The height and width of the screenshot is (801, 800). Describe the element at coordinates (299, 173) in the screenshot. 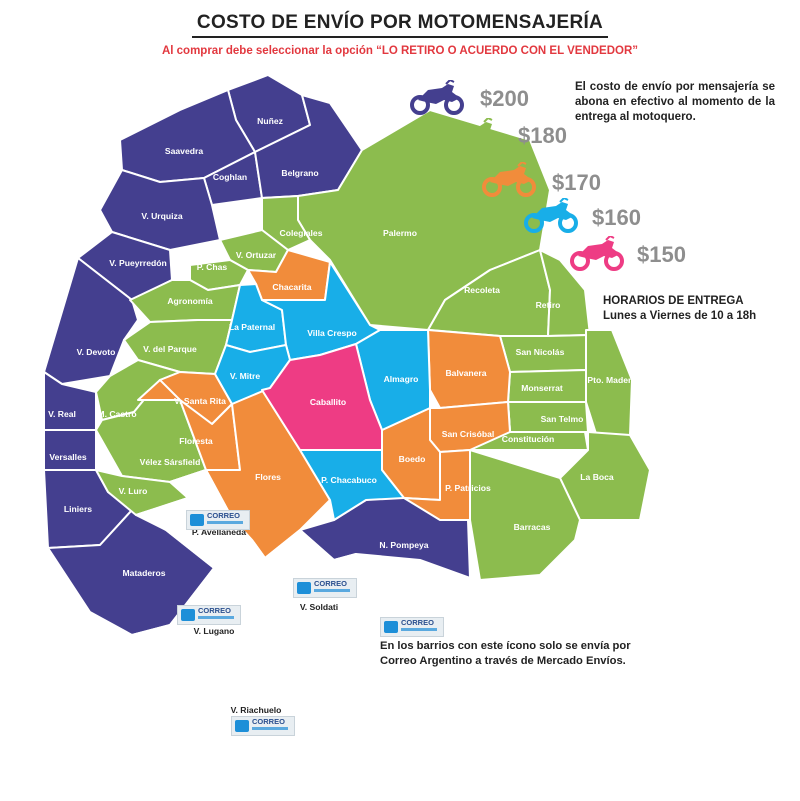

I see `label-belgrano: Belgrano` at that location.